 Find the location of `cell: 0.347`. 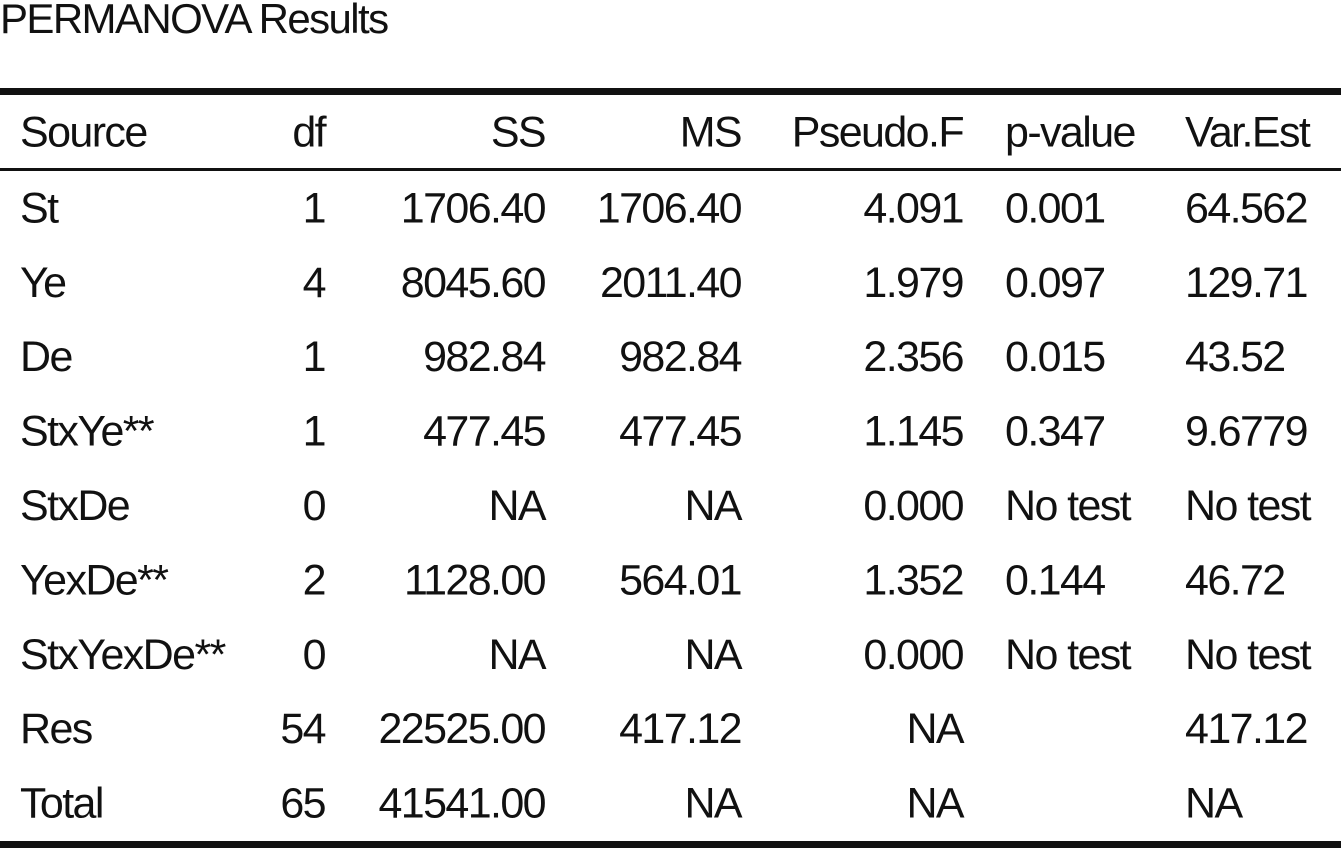

cell: 0.347 is located at coordinates (1055, 432).